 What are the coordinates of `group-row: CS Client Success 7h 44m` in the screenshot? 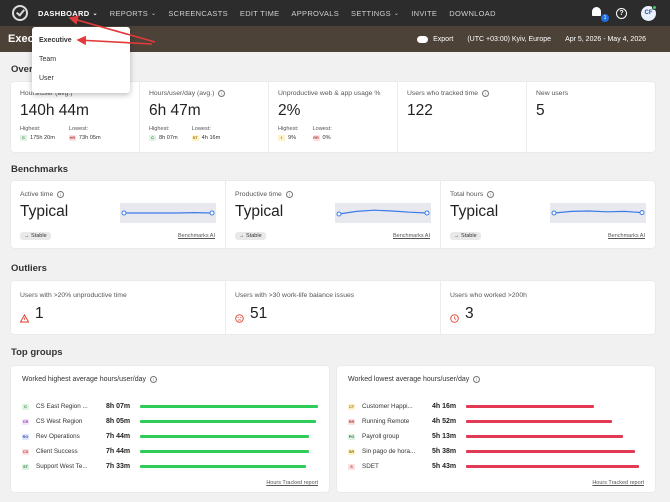 It's located at (170, 451).